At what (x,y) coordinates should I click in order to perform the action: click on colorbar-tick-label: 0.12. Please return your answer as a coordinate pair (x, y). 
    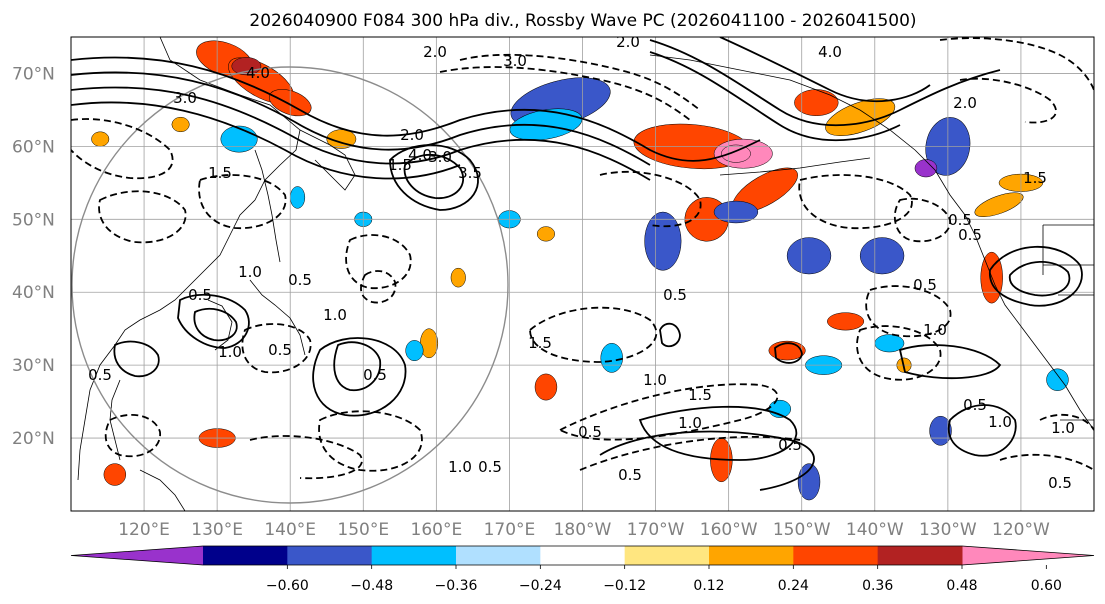
    Looking at the image, I should click on (708, 586).